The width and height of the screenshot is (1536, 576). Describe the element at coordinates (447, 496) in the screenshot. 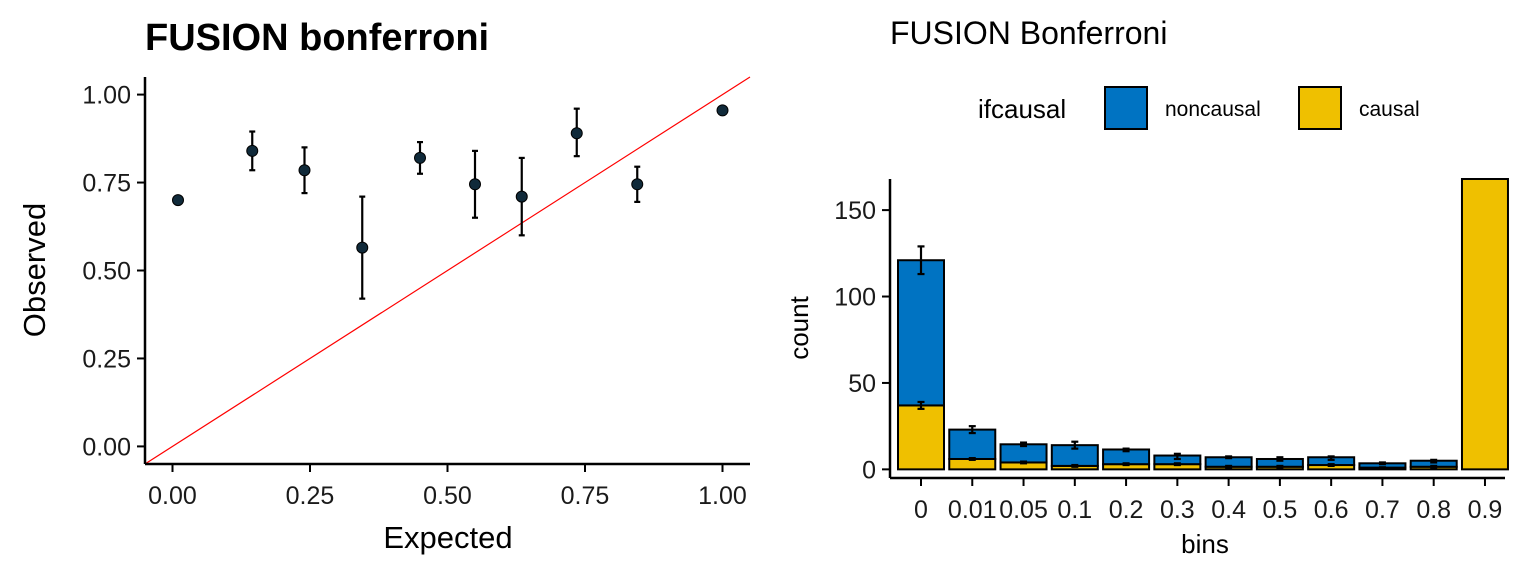

I see `qq-x-tick-label: 0.50` at that location.